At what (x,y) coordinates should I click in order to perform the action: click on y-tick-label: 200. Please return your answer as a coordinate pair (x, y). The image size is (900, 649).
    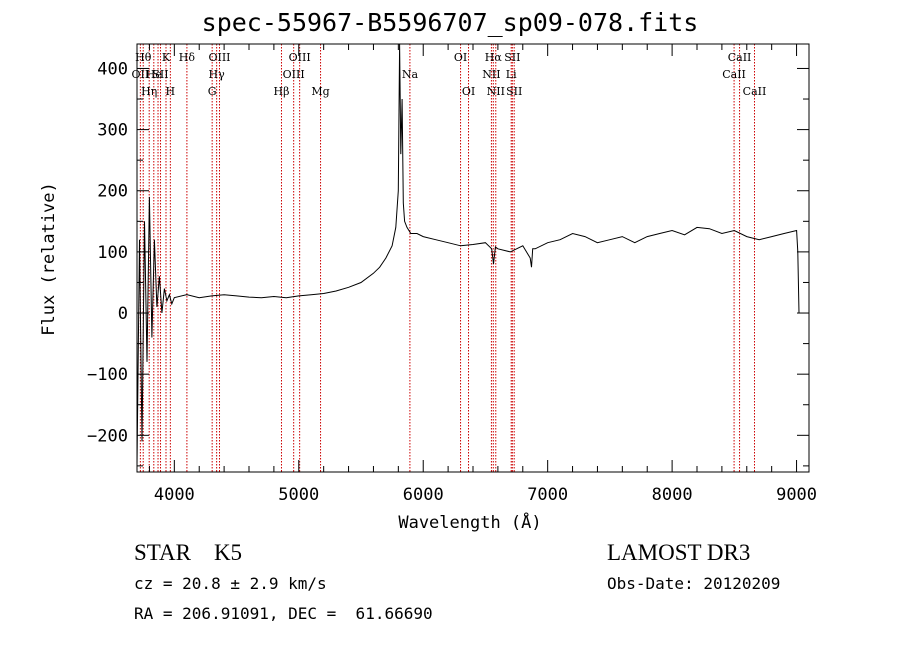
    Looking at the image, I should click on (112, 192).